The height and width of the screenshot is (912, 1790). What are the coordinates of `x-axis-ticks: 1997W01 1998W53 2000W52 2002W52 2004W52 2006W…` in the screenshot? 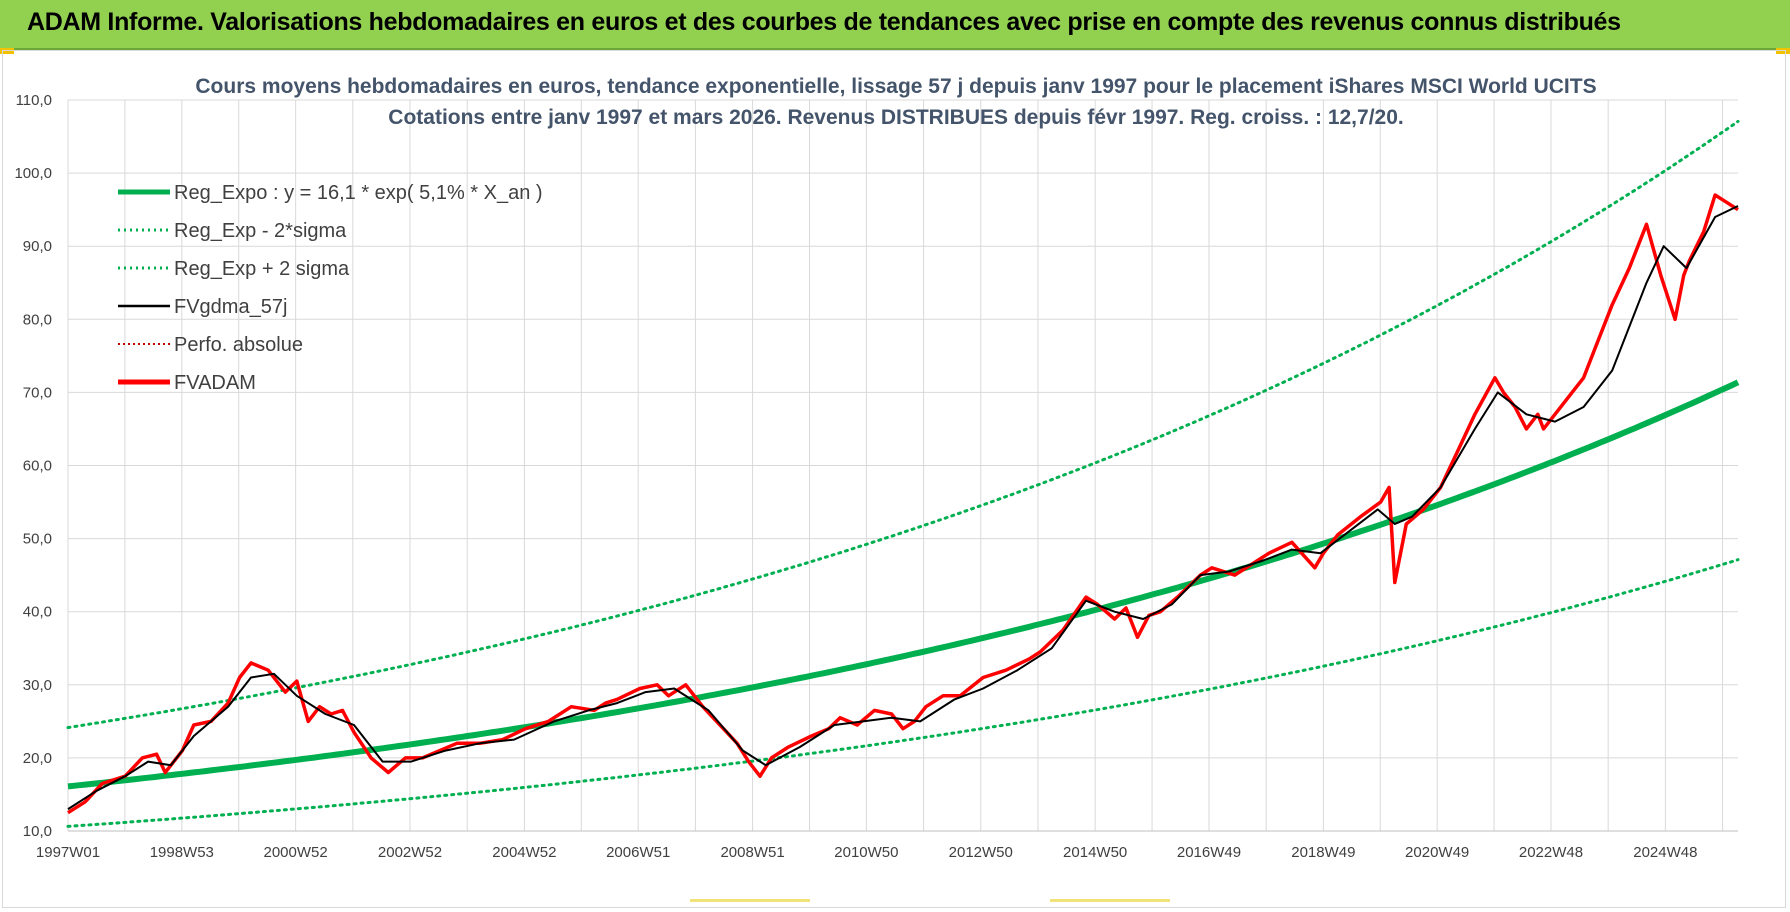 It's located at (867, 852).